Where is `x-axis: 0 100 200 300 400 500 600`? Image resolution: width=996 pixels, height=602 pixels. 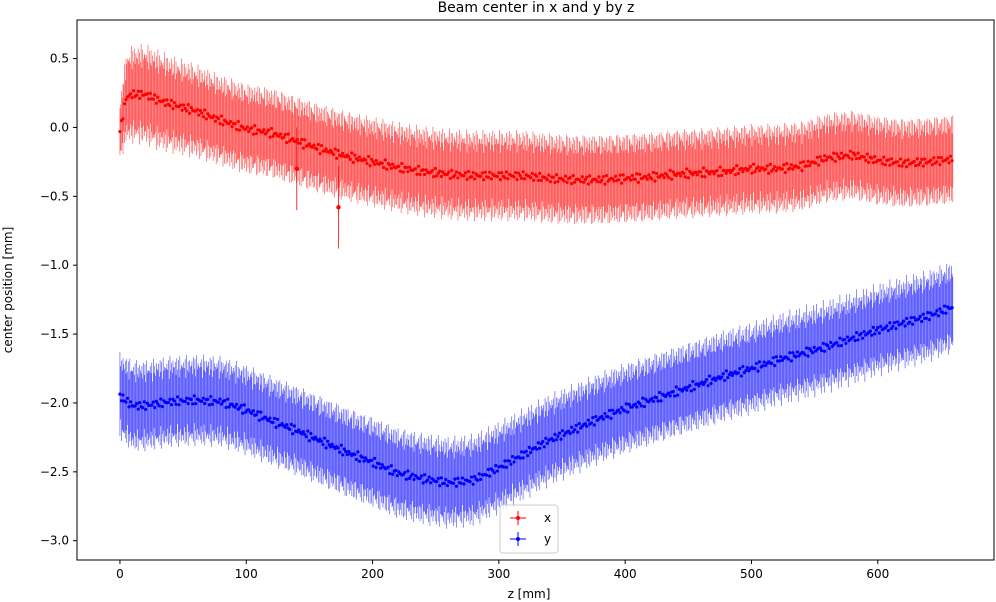
x-axis: 0 100 200 300 400 500 600 is located at coordinates (502, 570).